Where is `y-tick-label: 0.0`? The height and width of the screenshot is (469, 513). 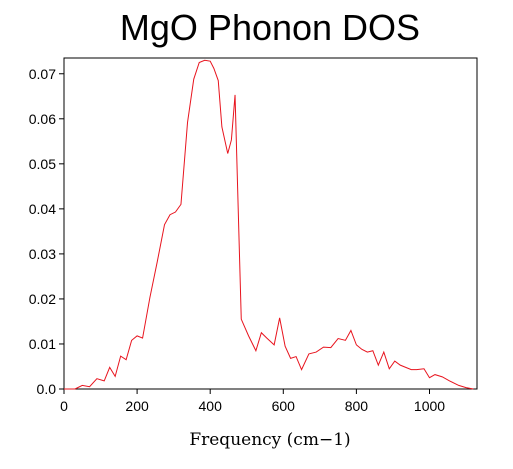 y-tick-label: 0.0 is located at coordinates (47, 389).